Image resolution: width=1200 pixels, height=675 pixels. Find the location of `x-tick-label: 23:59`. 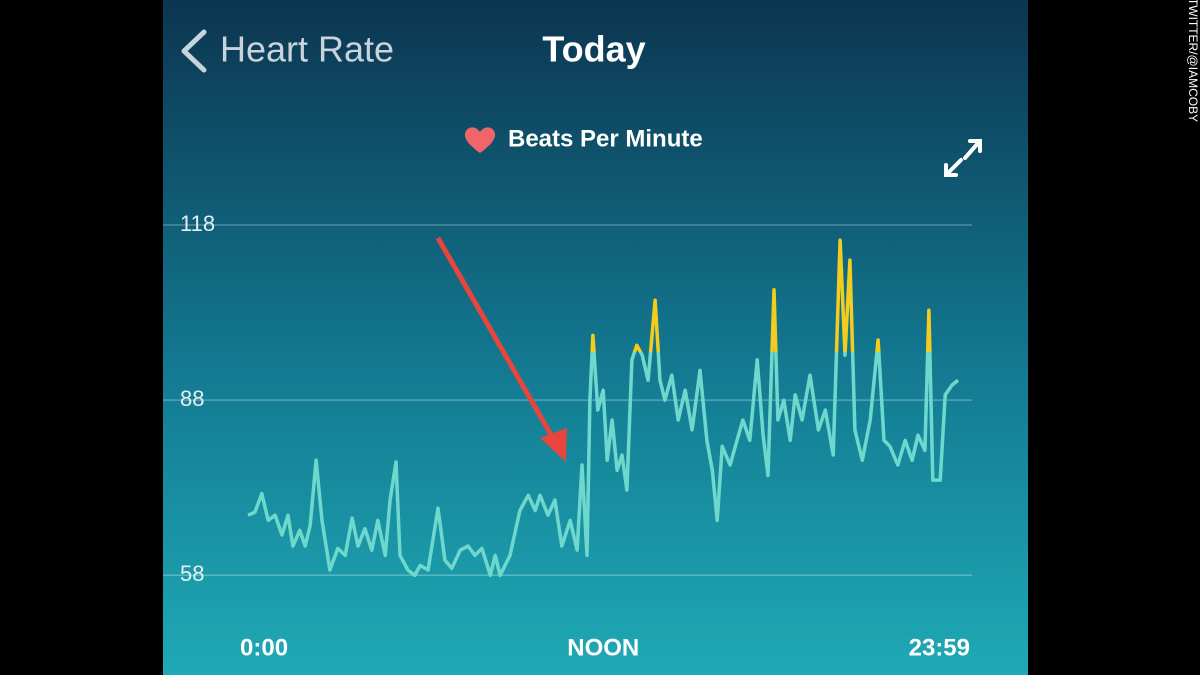

x-tick-label: 23:59 is located at coordinates (939, 647).